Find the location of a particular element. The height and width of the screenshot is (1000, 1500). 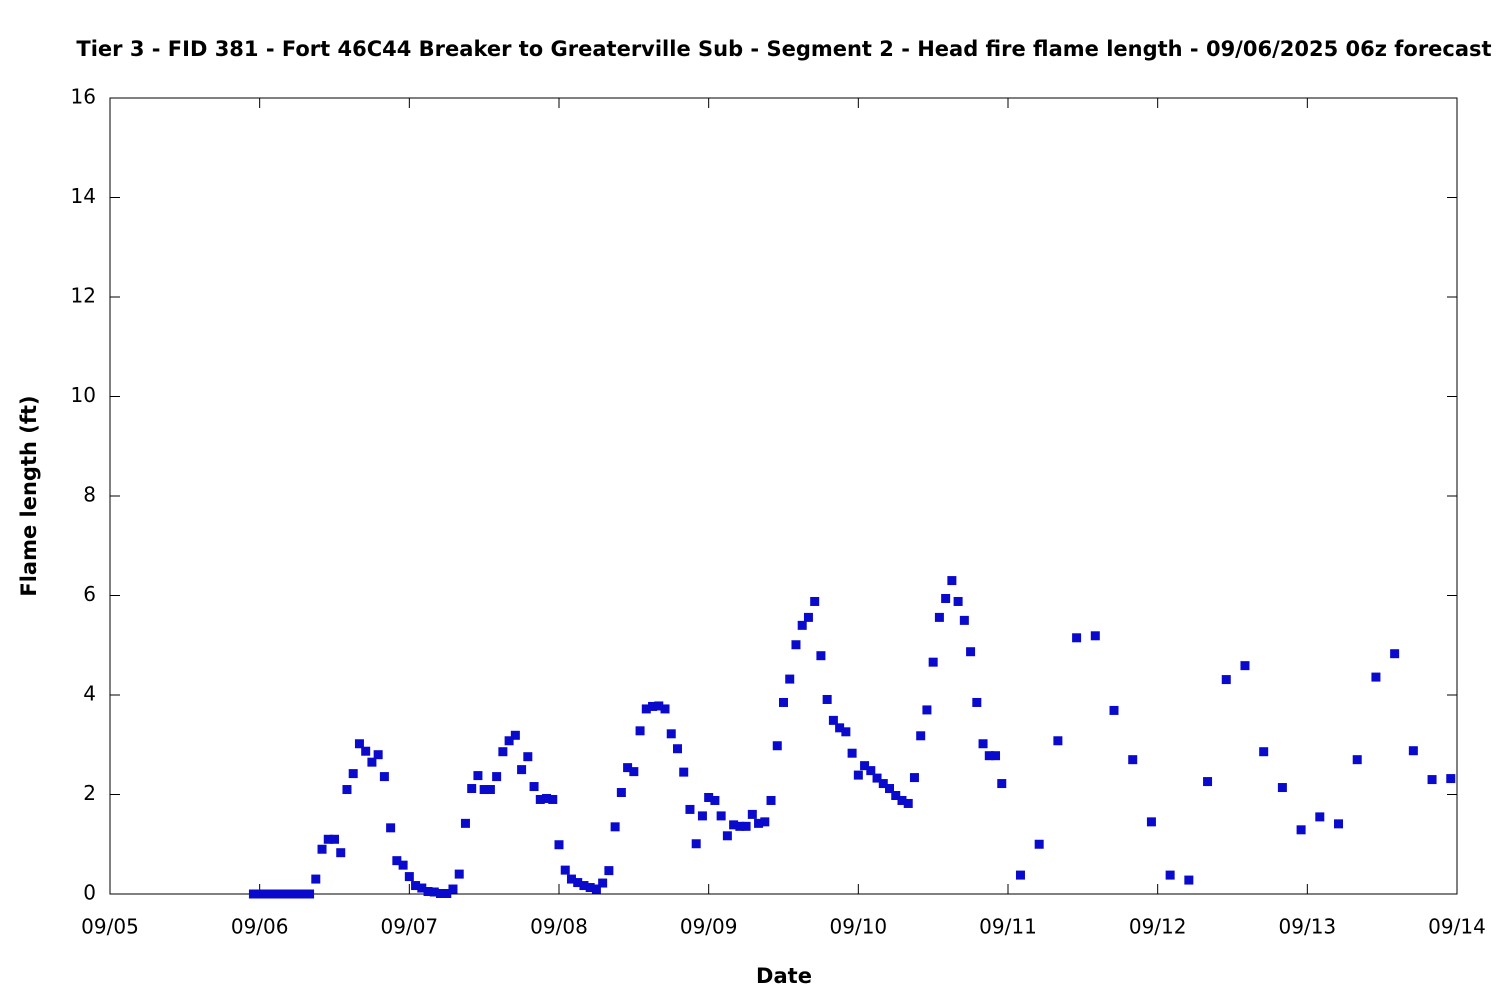

y-tick-label: 12 is located at coordinates (83, 296).